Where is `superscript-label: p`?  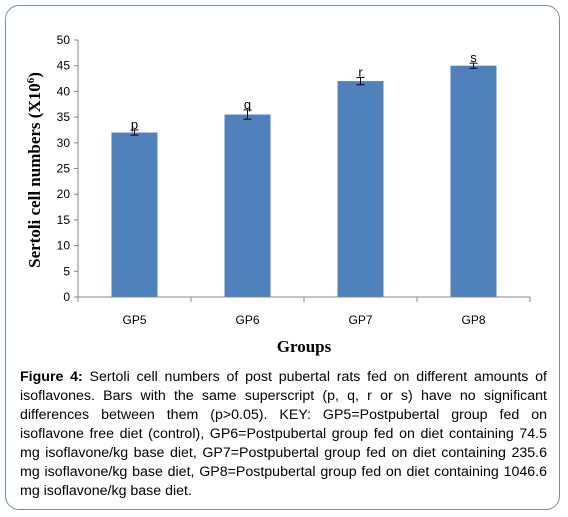
superscript-label: p is located at coordinates (134, 124).